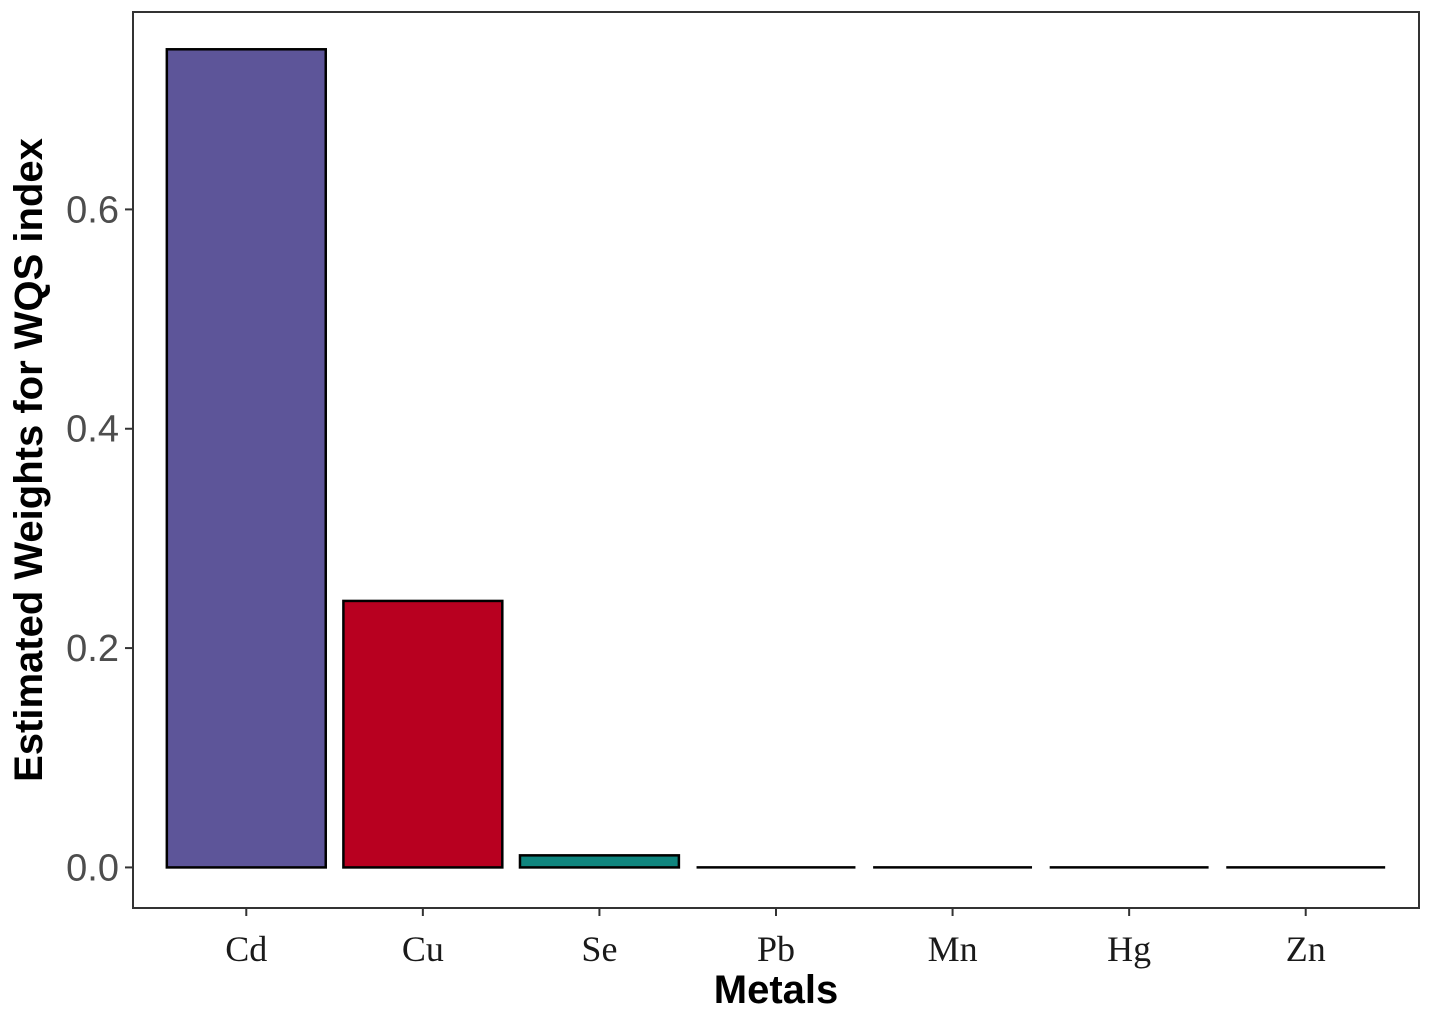  Describe the element at coordinates (1129, 949) in the screenshot. I see `x-tick-label: Hg` at that location.